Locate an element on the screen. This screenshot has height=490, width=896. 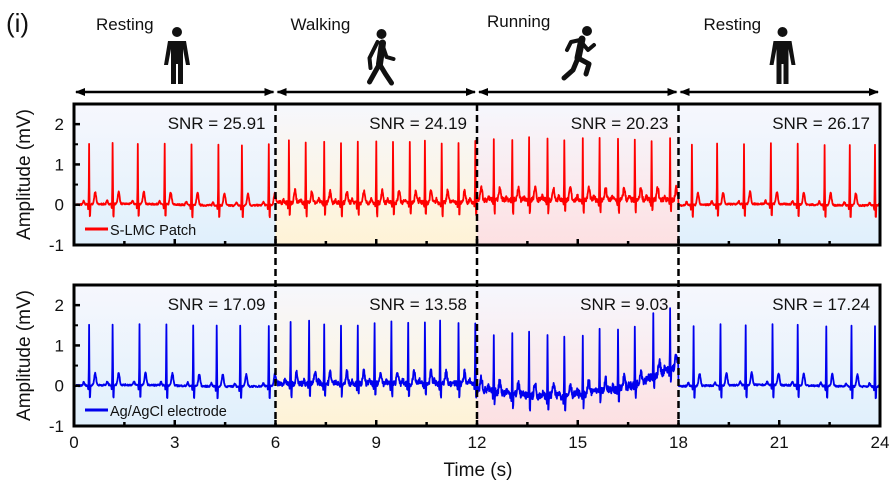
phase-walking-1: Walking is located at coordinates (376, 55).